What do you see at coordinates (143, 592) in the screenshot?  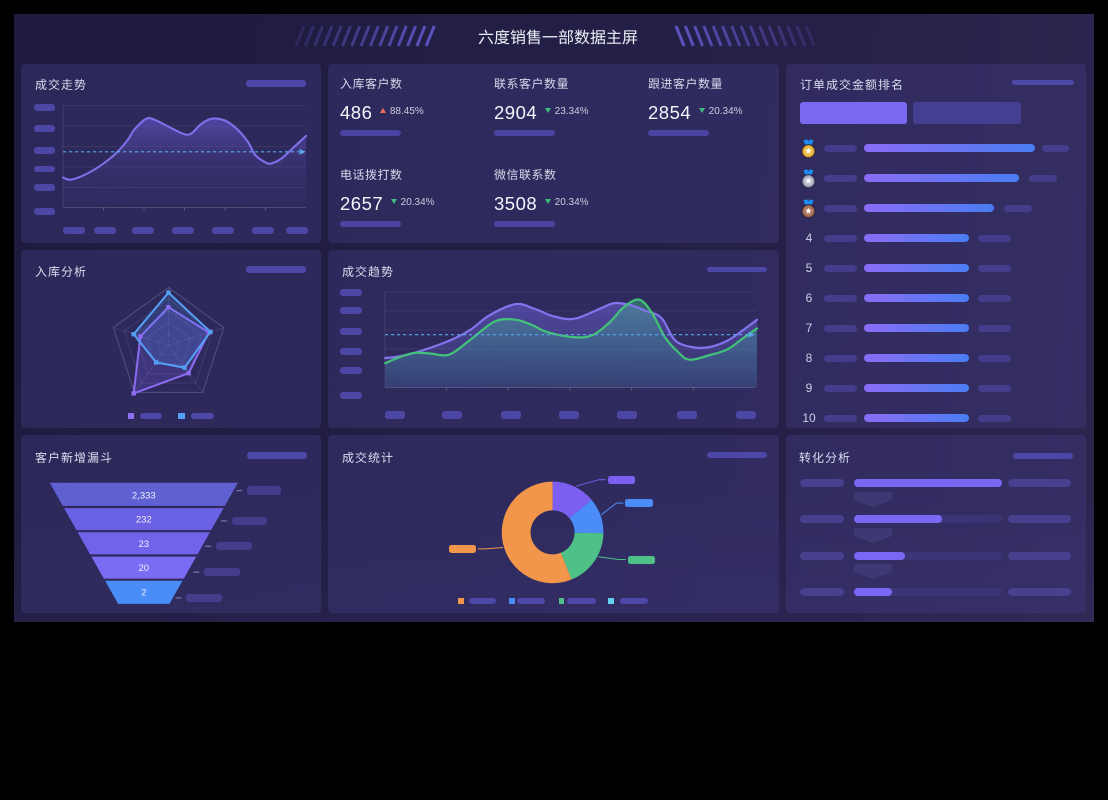 I see `svg-text: 2` at bounding box center [143, 592].